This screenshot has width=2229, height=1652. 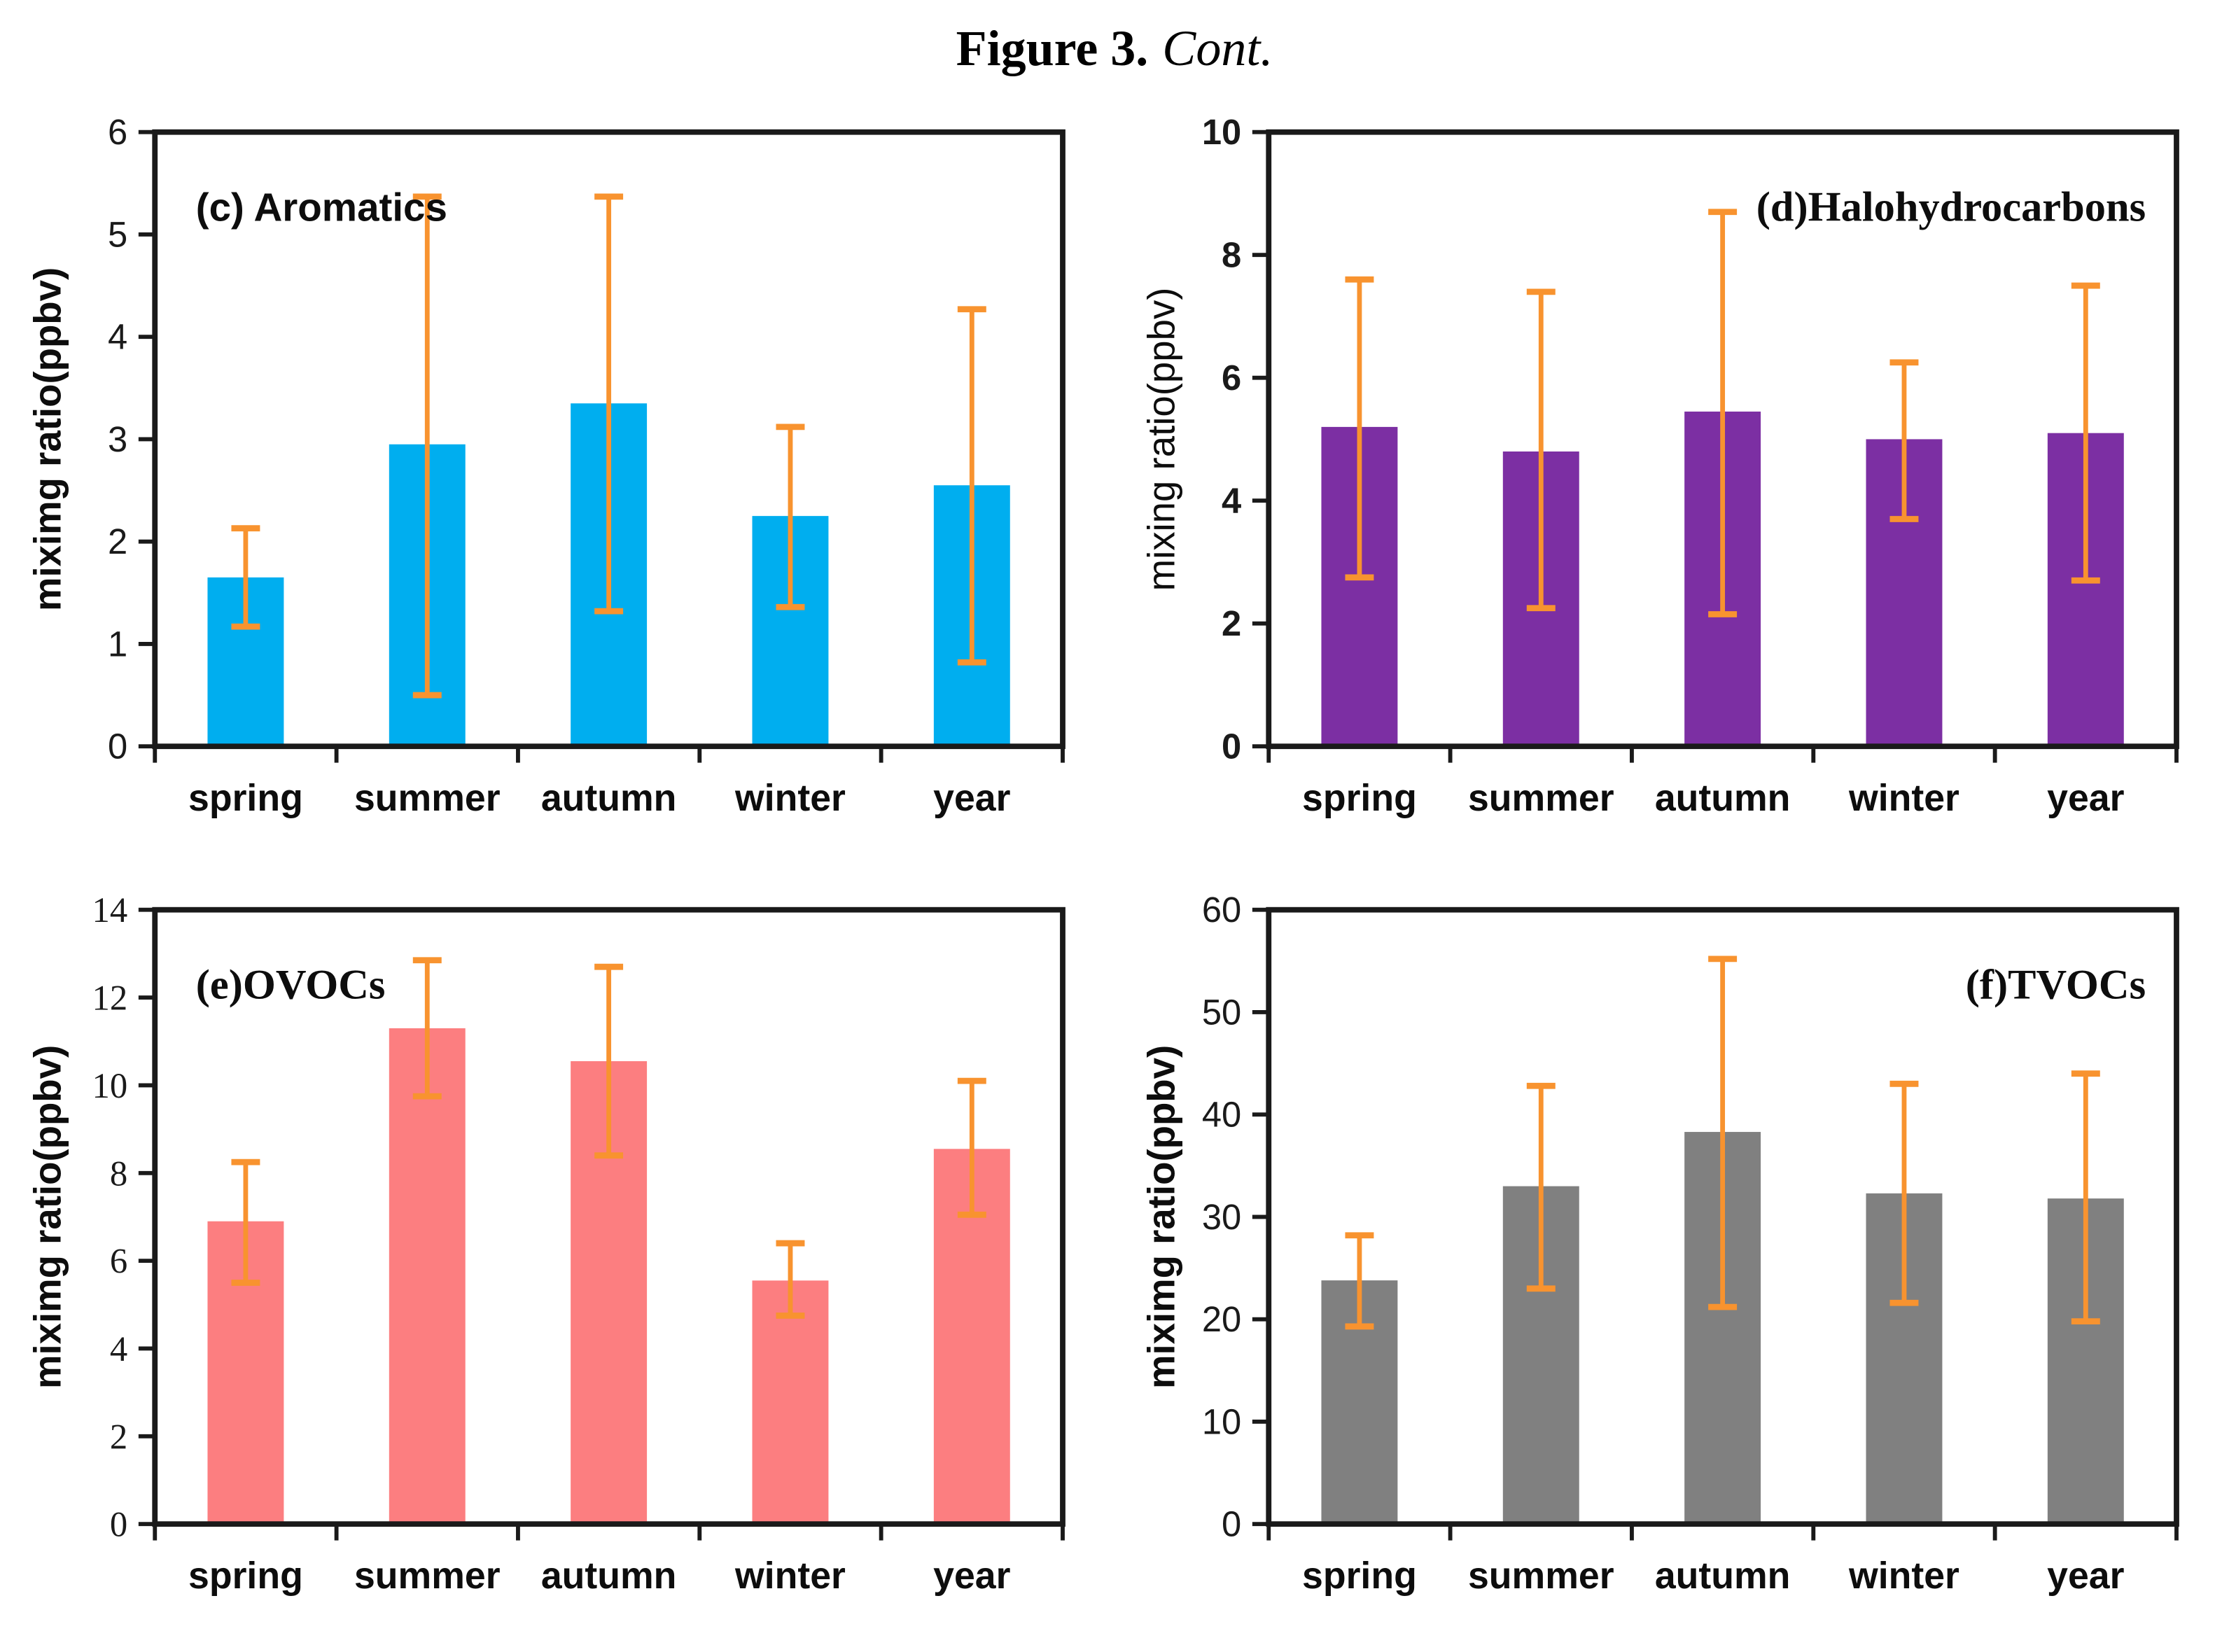 What do you see at coordinates (1951, 206) in the screenshot?
I see `panel-label-halohydrocarbons: (d)Halohydrocarbons` at bounding box center [1951, 206].